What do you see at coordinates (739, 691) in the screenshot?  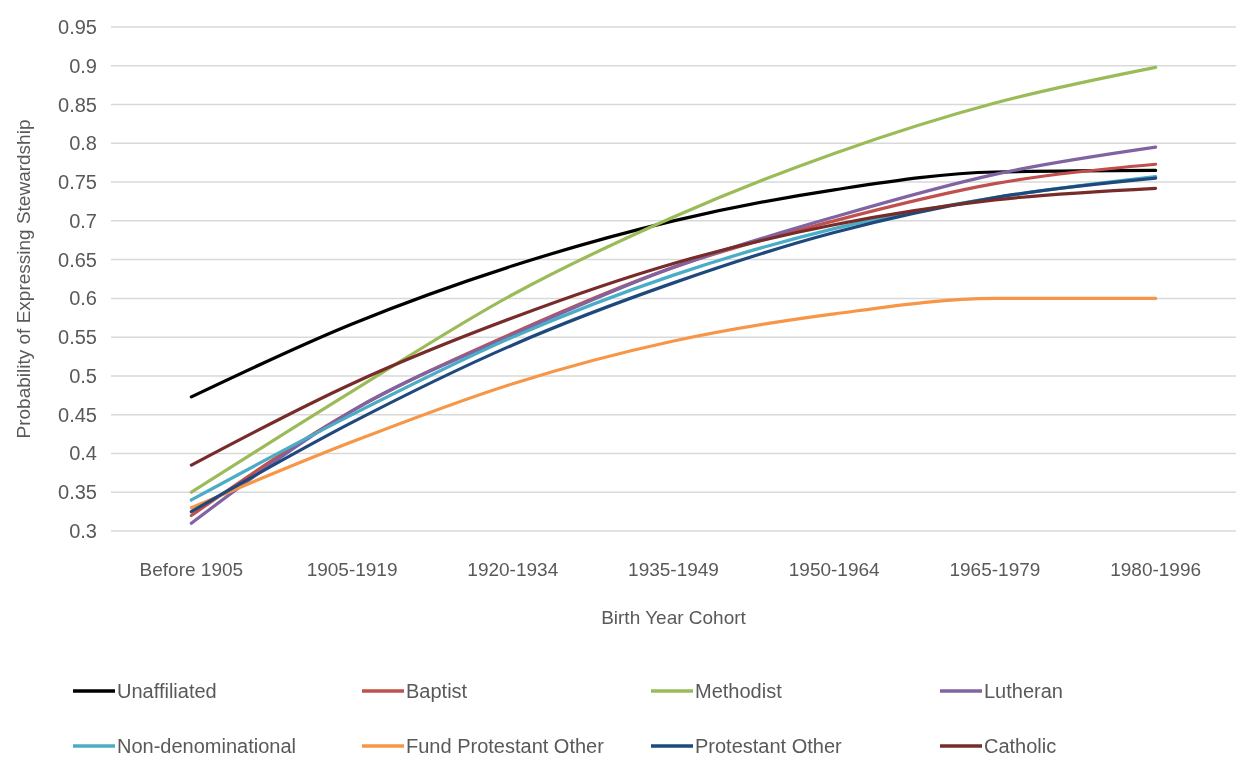 I see `legend-label: Methodist` at bounding box center [739, 691].